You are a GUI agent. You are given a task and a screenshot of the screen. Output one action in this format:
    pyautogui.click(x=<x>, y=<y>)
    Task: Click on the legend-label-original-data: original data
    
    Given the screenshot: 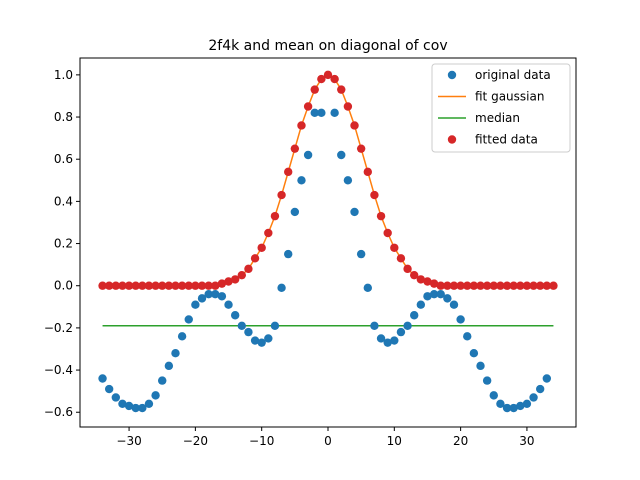 What is the action you would take?
    pyautogui.click(x=513, y=75)
    